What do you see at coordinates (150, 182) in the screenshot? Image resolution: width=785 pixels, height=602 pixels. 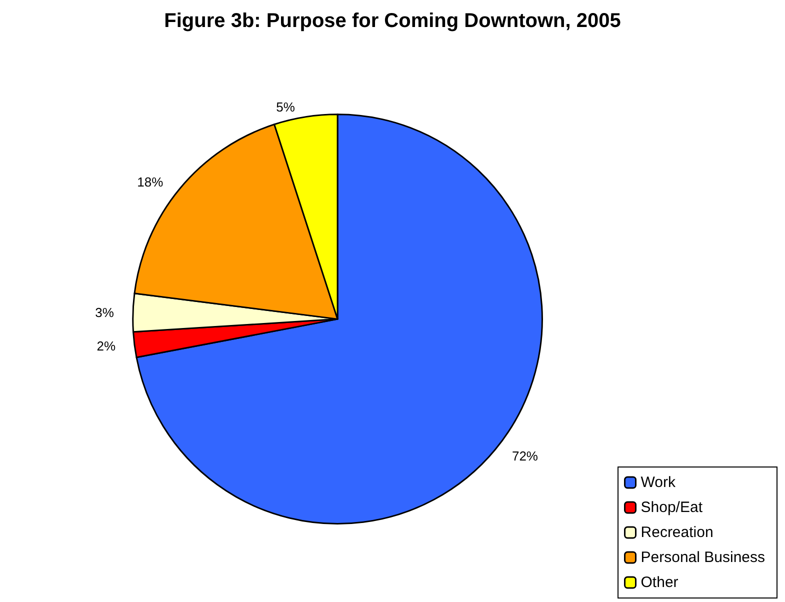 I see `data-label: 18%` at bounding box center [150, 182].